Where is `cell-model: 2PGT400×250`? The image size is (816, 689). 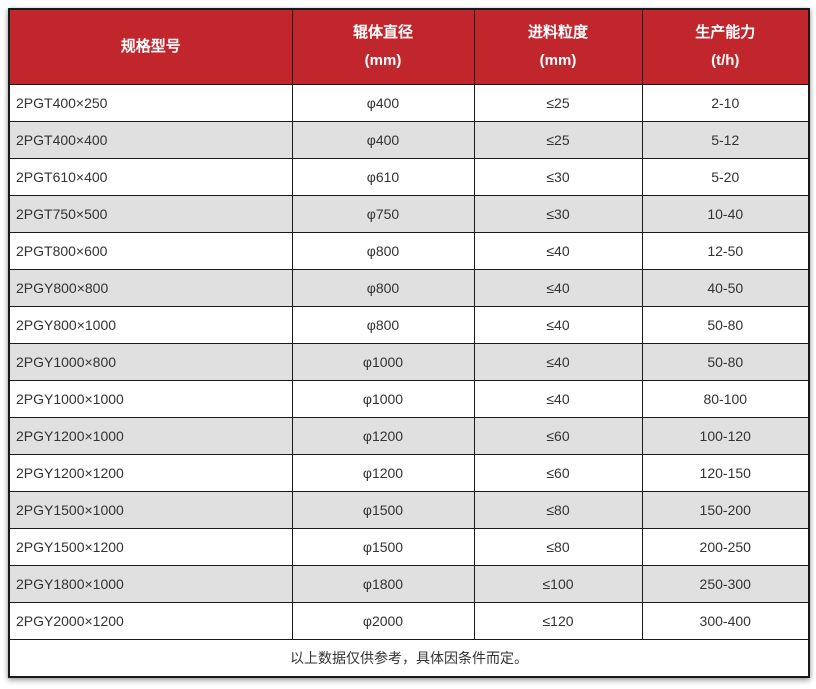 cell-model: 2PGT400×250 is located at coordinates (150, 103).